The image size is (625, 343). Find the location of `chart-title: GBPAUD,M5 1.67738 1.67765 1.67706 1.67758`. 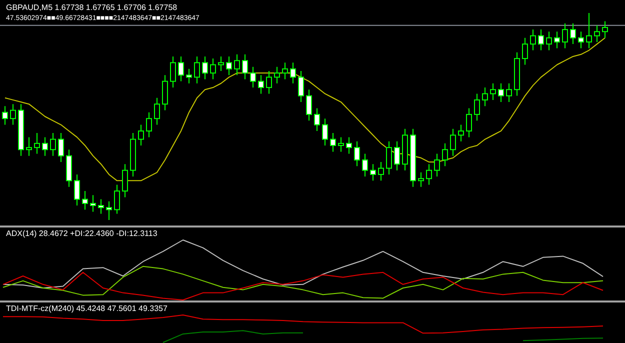

chart-title: GBPAUD,M5 1.67738 1.67765 1.67706 1.67758 is located at coordinates (92, 7).